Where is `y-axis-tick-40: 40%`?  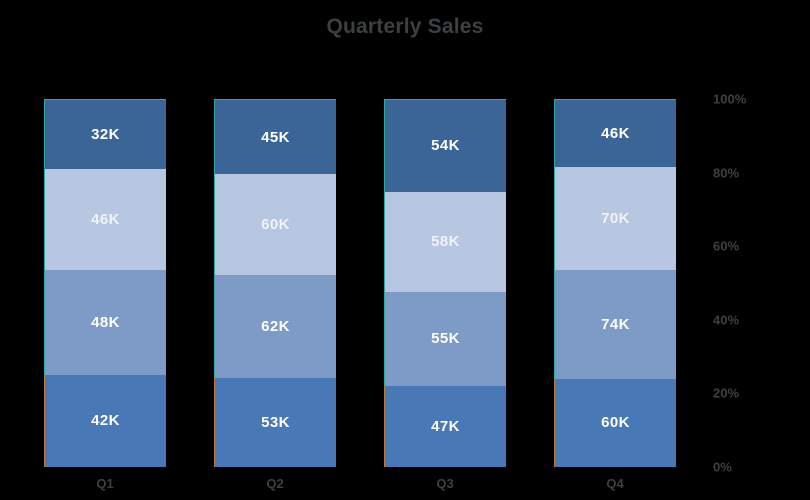
y-axis-tick-40: 40% is located at coordinates (726, 320).